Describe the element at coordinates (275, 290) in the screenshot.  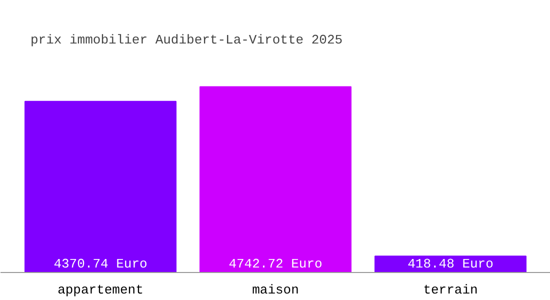
I see `x-tick-label: maison` at that location.